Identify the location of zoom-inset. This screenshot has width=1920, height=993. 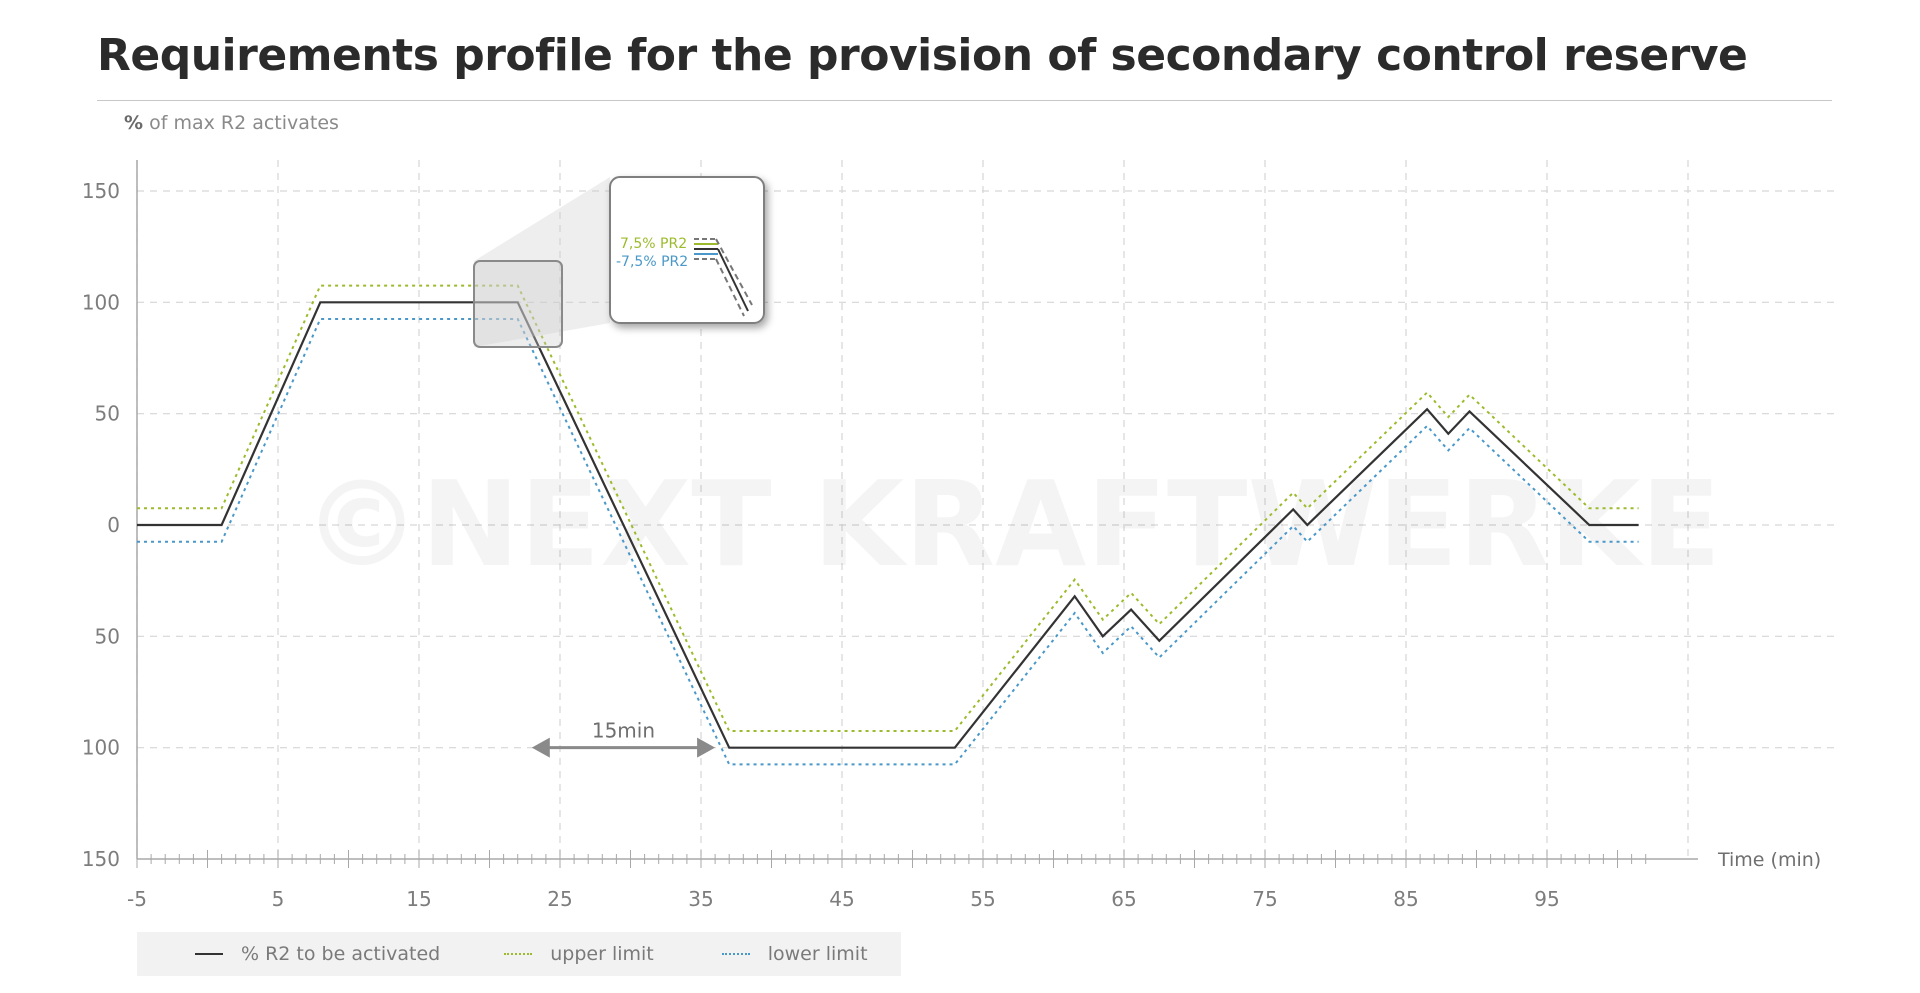
(687, 250).